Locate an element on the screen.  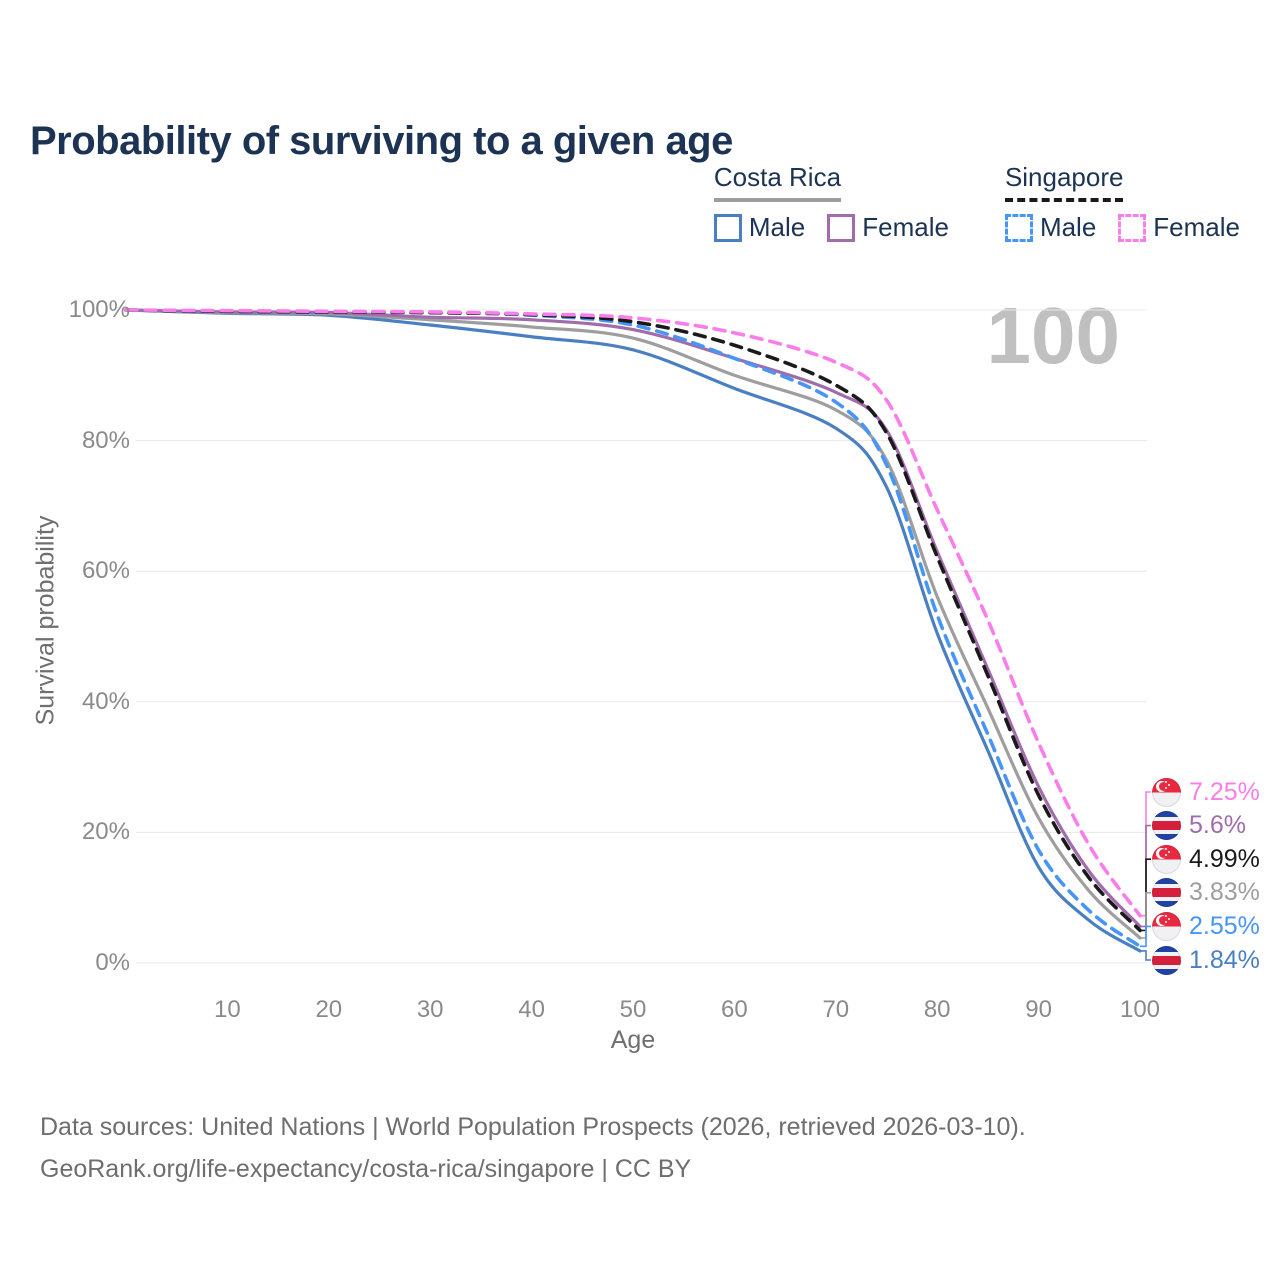
x-tick-40: 40 is located at coordinates (531, 1009).